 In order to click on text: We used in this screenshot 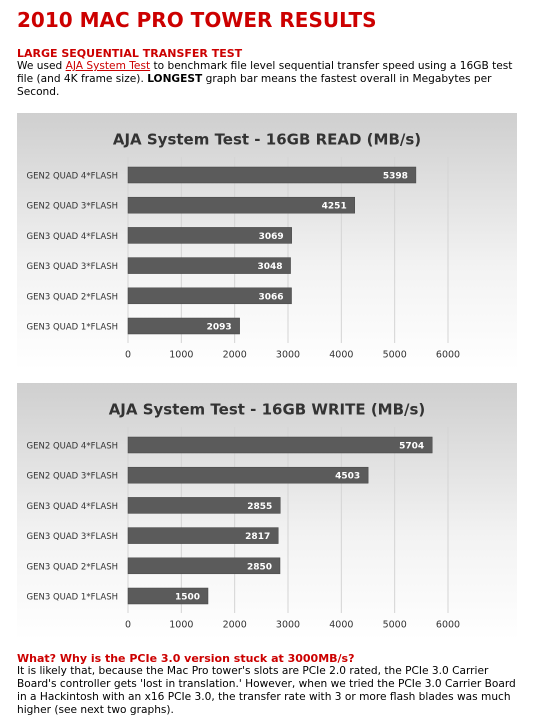, I will do `click(40, 66)`.